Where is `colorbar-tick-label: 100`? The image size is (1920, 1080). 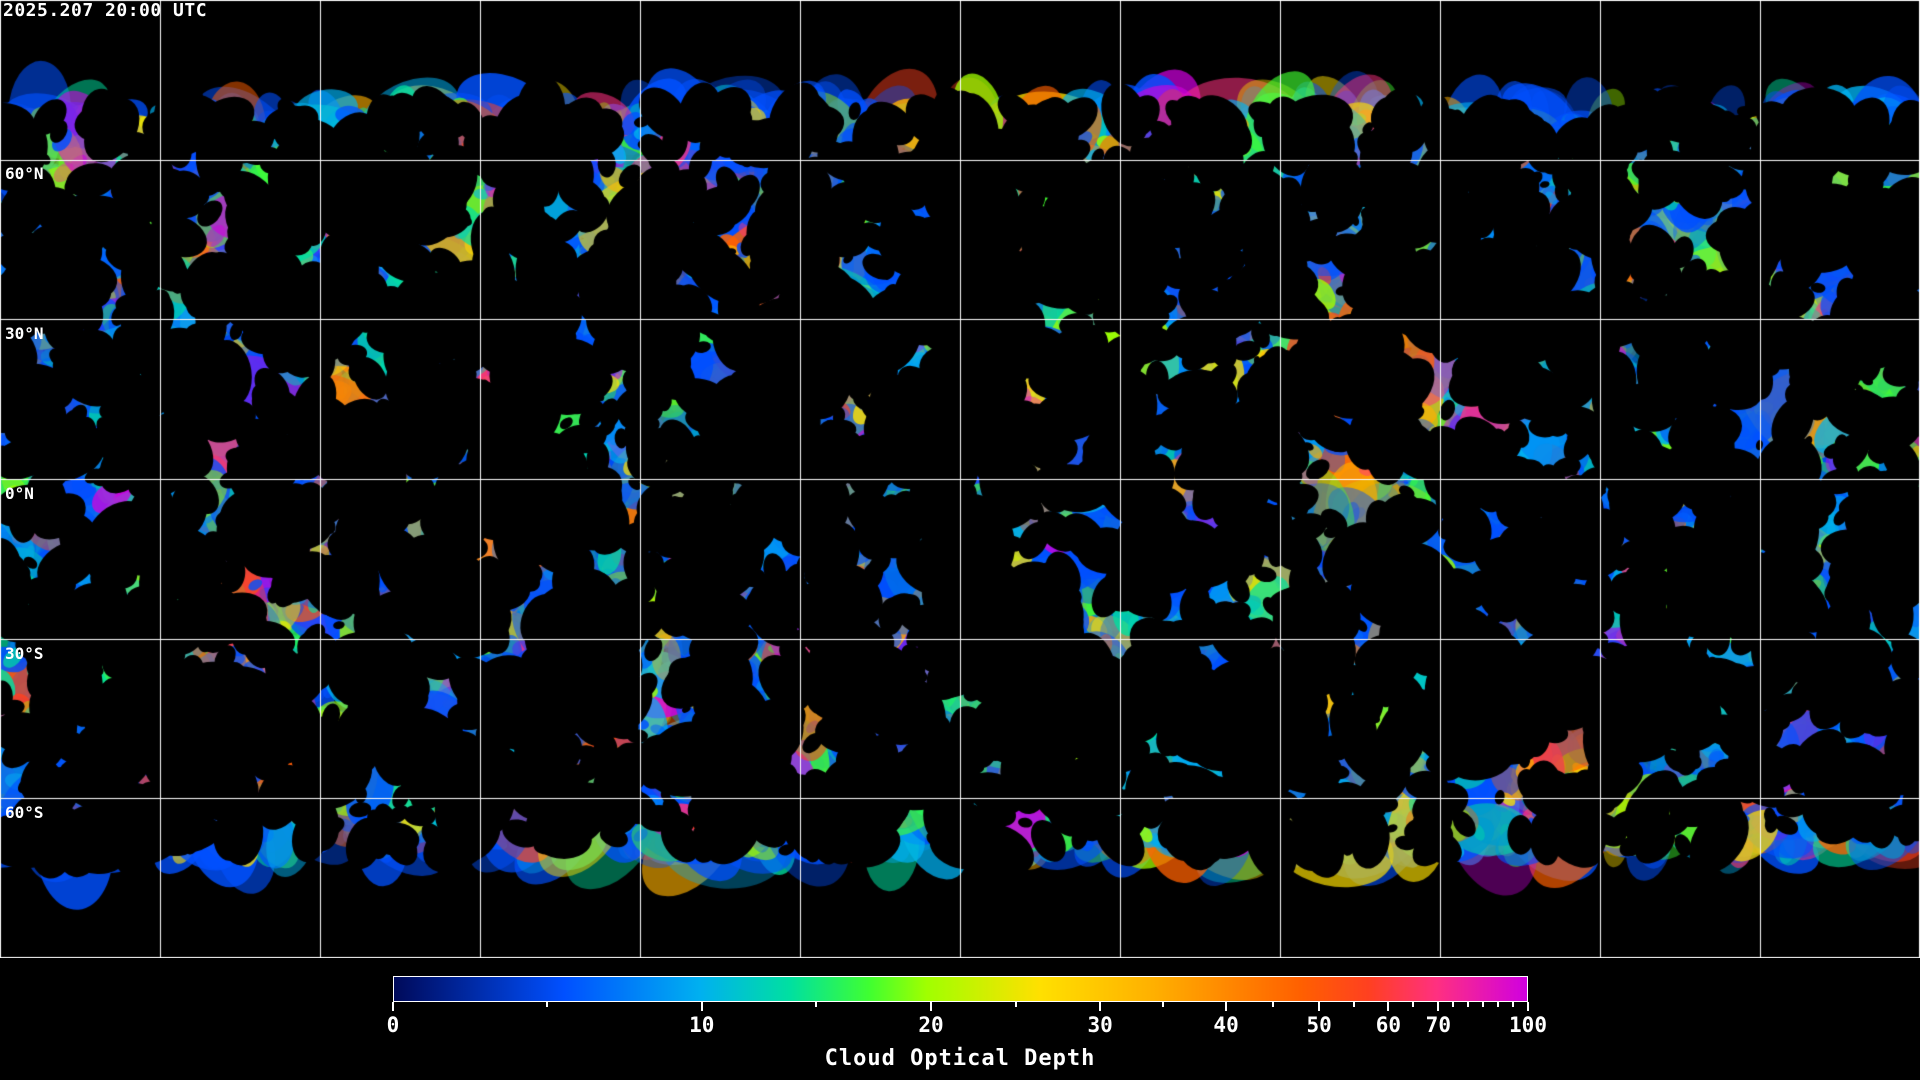
colorbar-tick-label: 100 is located at coordinates (1528, 1025).